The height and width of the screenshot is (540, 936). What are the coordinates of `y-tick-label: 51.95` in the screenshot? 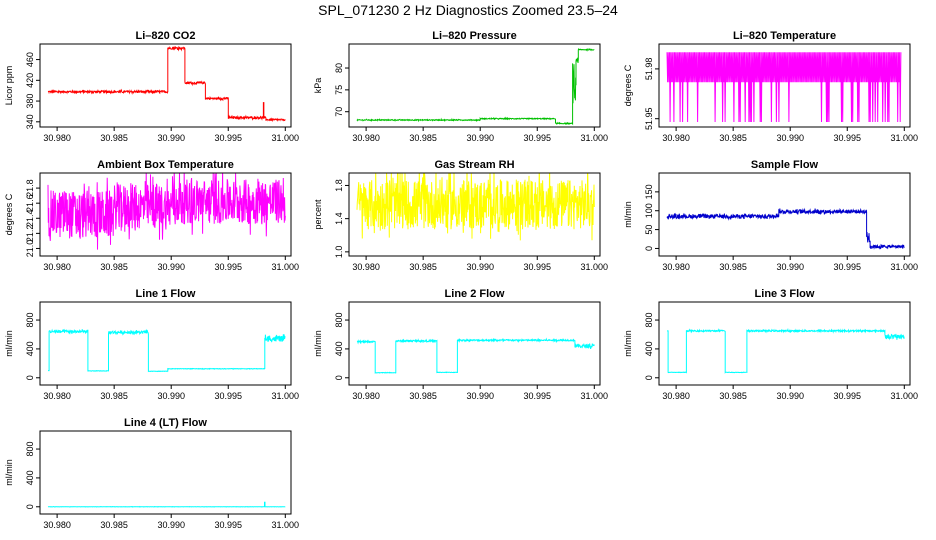 It's located at (649, 118).